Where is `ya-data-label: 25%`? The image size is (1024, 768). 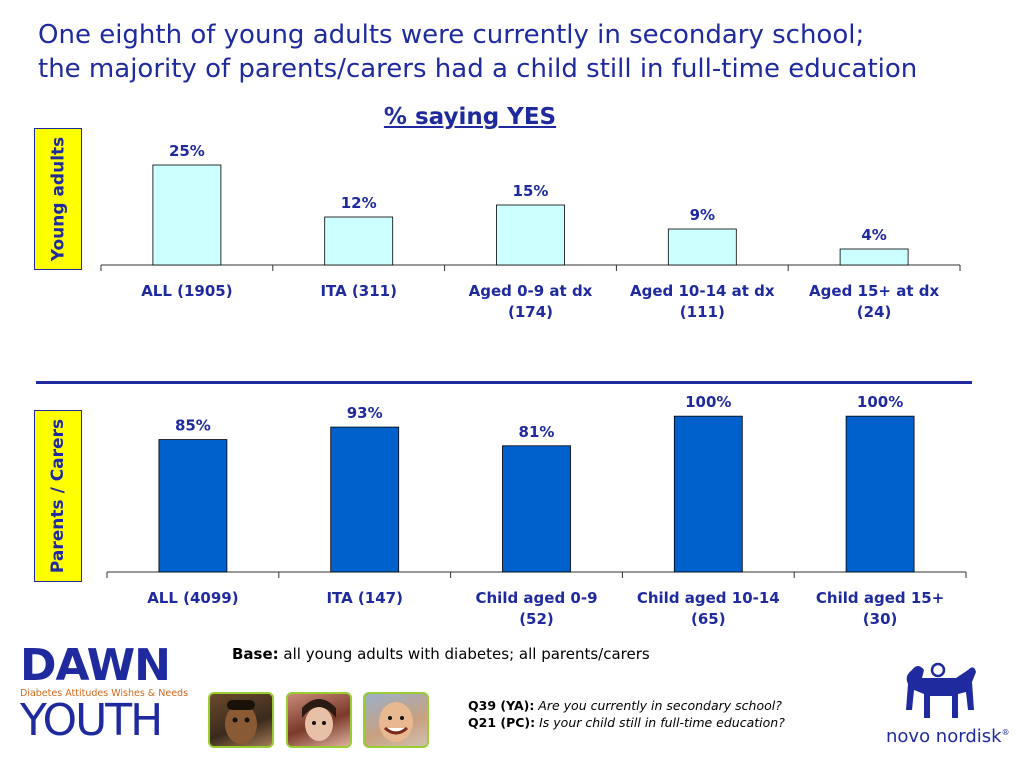
ya-data-label: 25% is located at coordinates (187, 151).